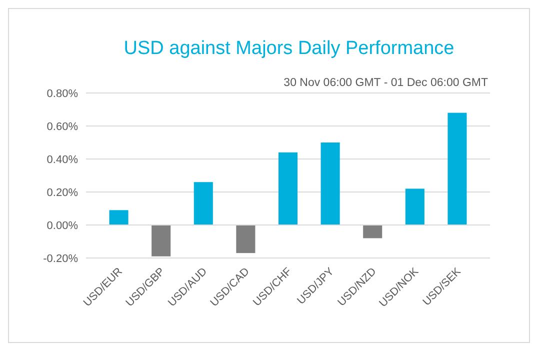 The image size is (538, 351). What do you see at coordinates (62, 193) in the screenshot?
I see `y-tick-label: 0.20%` at bounding box center [62, 193].